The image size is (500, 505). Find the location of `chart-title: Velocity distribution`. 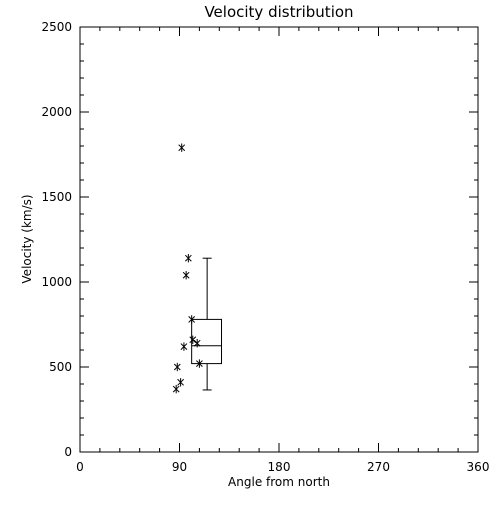

chart-title: Velocity distribution is located at coordinates (278, 12).